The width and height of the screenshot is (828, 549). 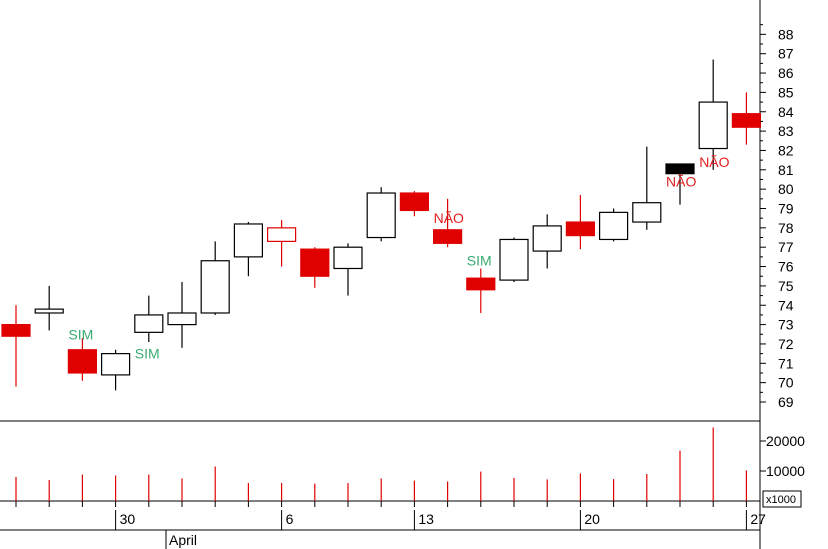 I want to click on price-tick-label: 86, so click(x=786, y=73).